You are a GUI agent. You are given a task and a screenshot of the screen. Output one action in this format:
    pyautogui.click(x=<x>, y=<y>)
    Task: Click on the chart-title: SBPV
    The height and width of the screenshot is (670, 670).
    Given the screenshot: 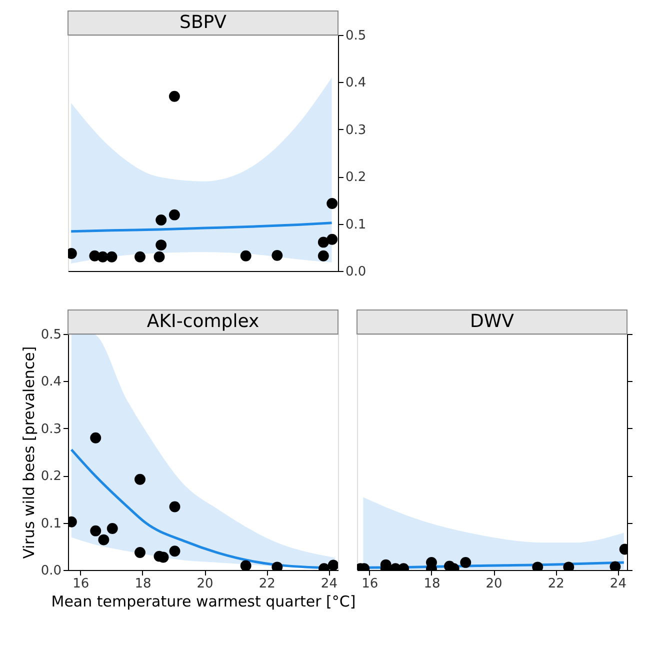 What is the action you would take?
    pyautogui.click(x=204, y=22)
    